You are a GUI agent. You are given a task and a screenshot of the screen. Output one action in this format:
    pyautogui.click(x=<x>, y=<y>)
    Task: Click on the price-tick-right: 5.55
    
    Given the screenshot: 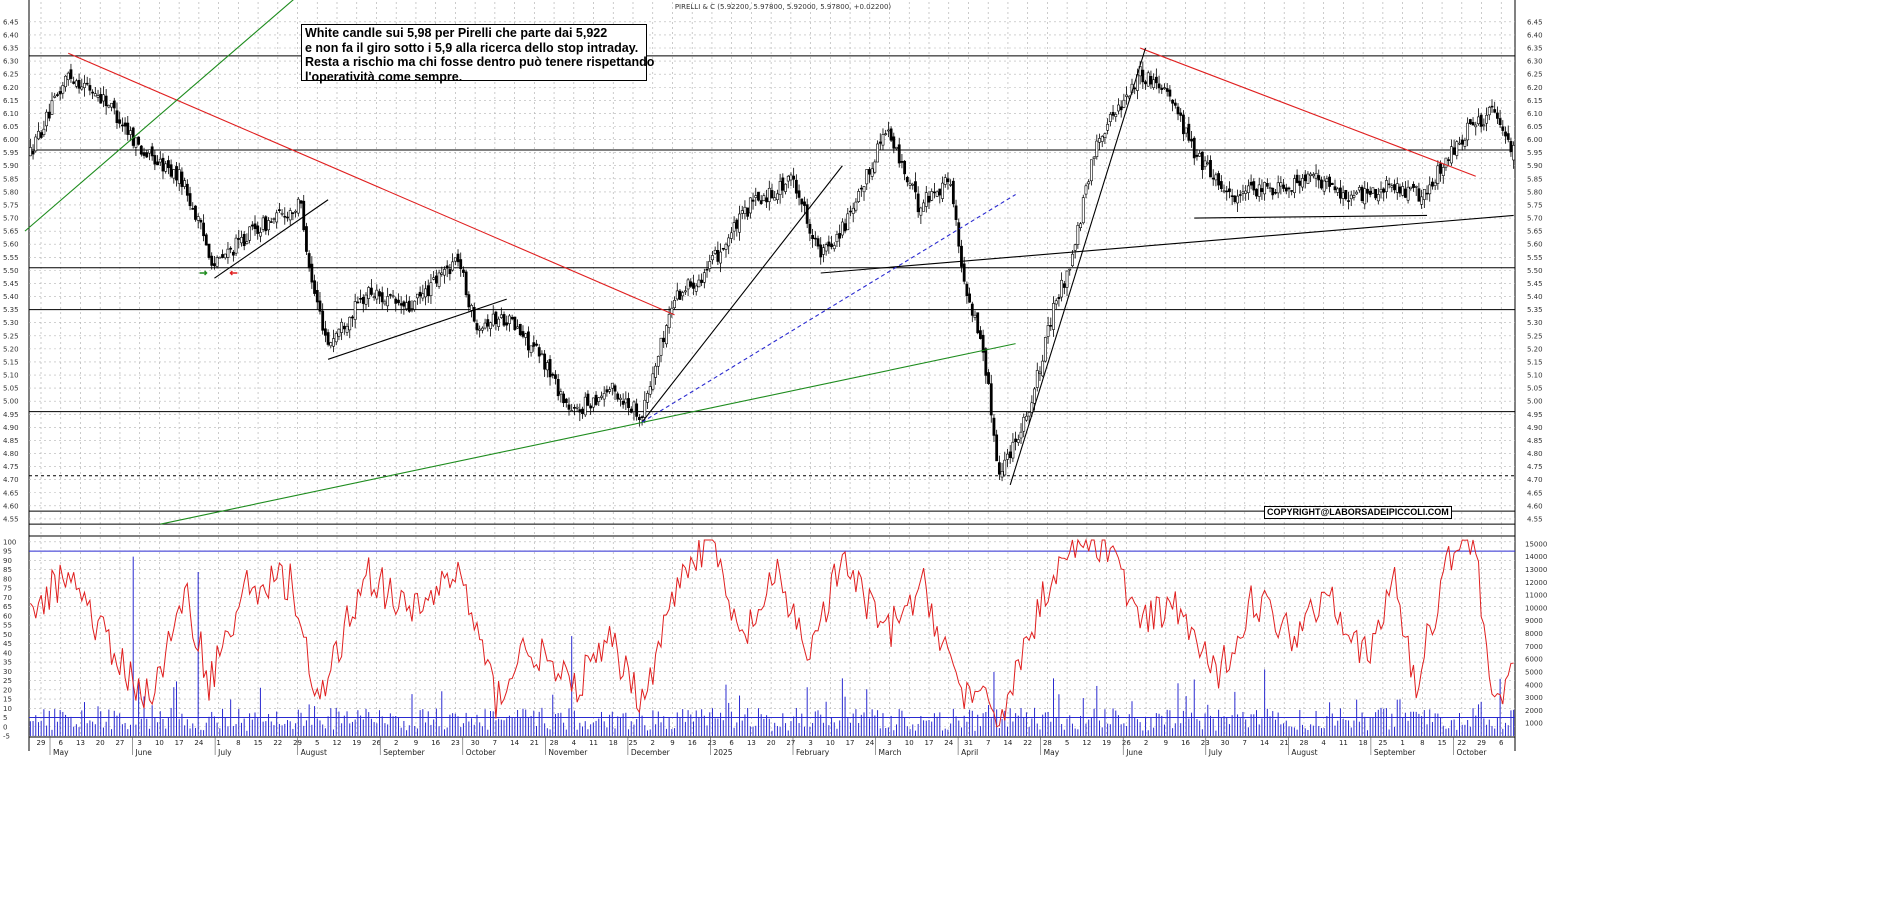 What is the action you would take?
    pyautogui.click(x=1535, y=258)
    